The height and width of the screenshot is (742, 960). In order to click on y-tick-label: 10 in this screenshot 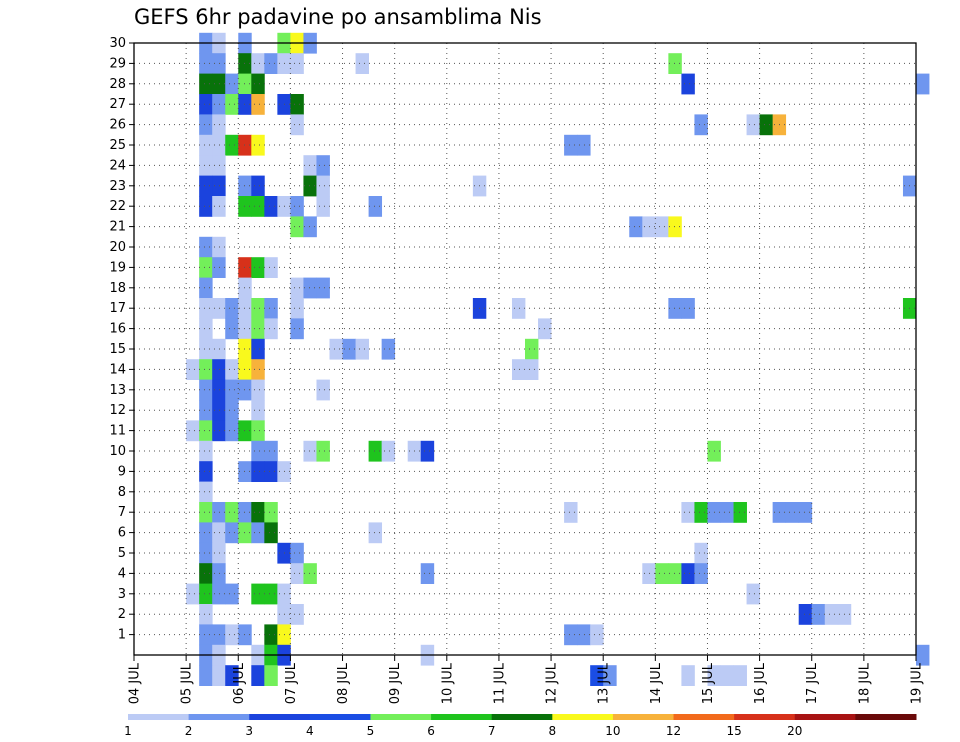, I will do `click(117, 451)`.